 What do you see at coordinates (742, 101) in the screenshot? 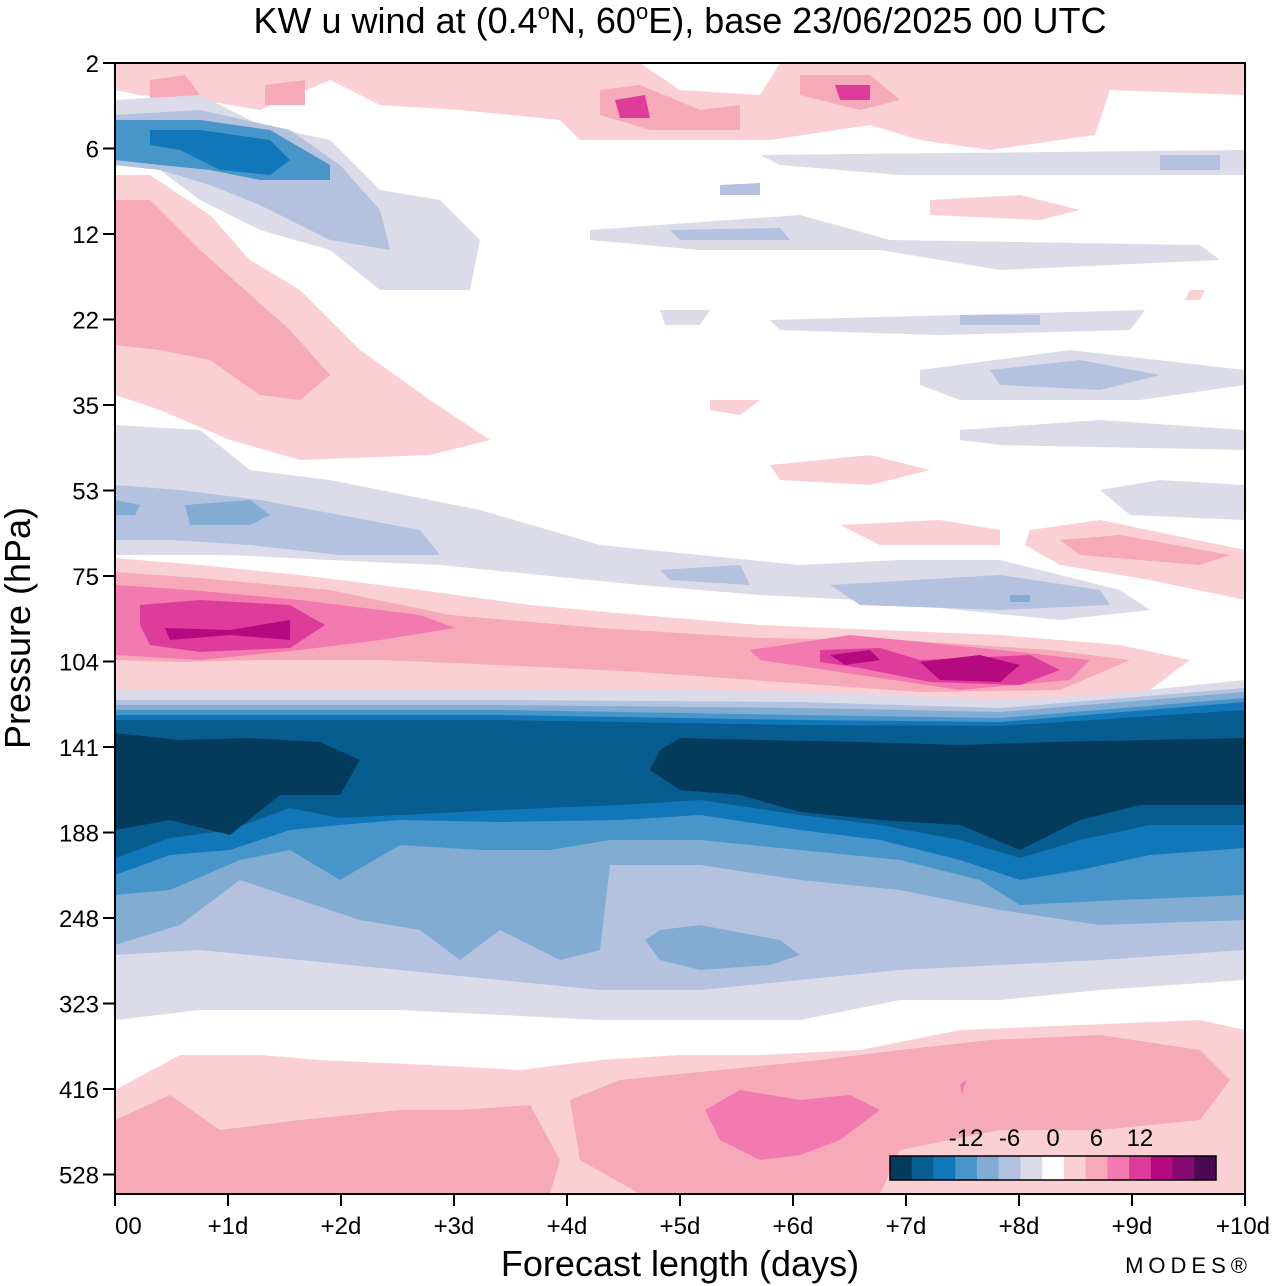
I see `contour-top-magenta` at bounding box center [742, 101].